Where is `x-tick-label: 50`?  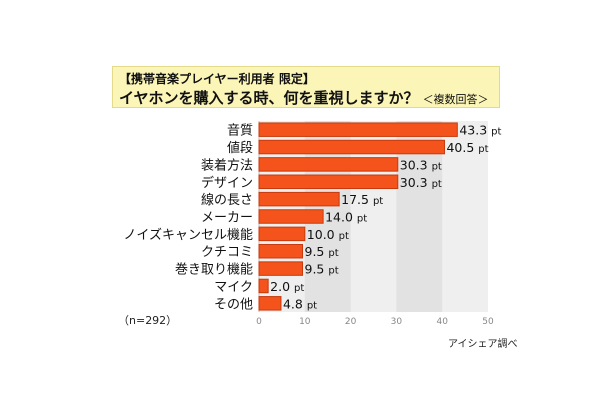
x-tick-label: 50 is located at coordinates (488, 322).